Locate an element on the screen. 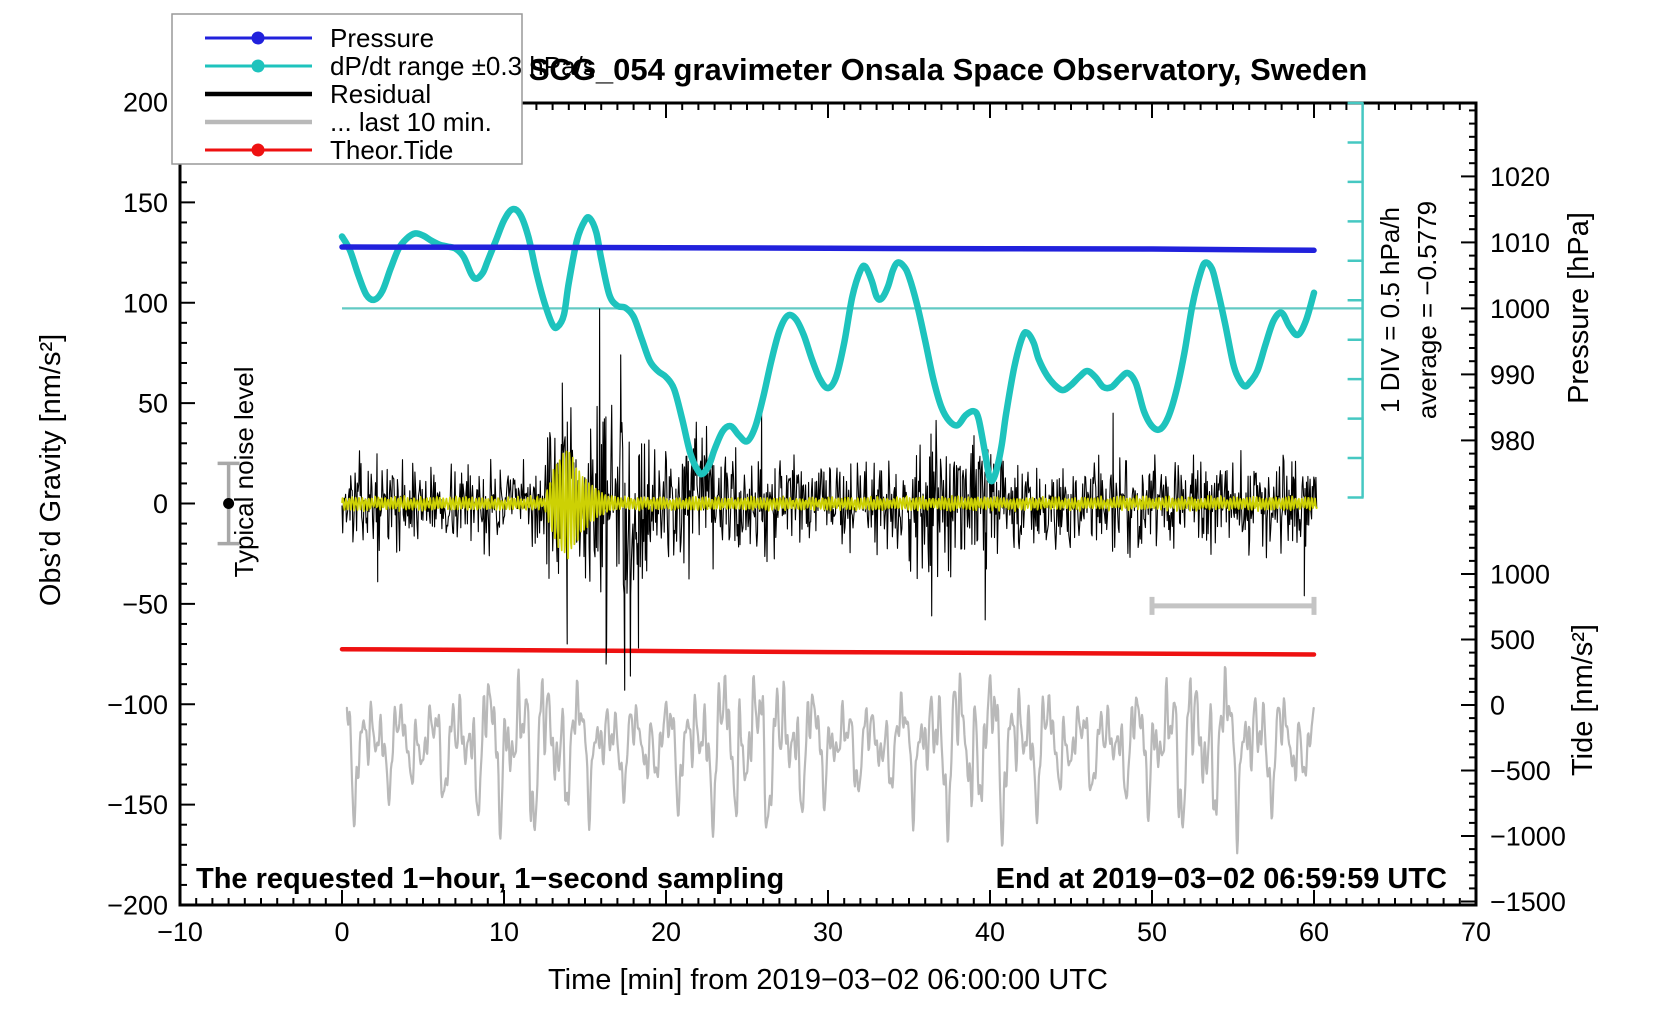 Image resolution: width=1676 pixels, height=1020 pixels. gravity-tick-label: −200 is located at coordinates (137, 906).